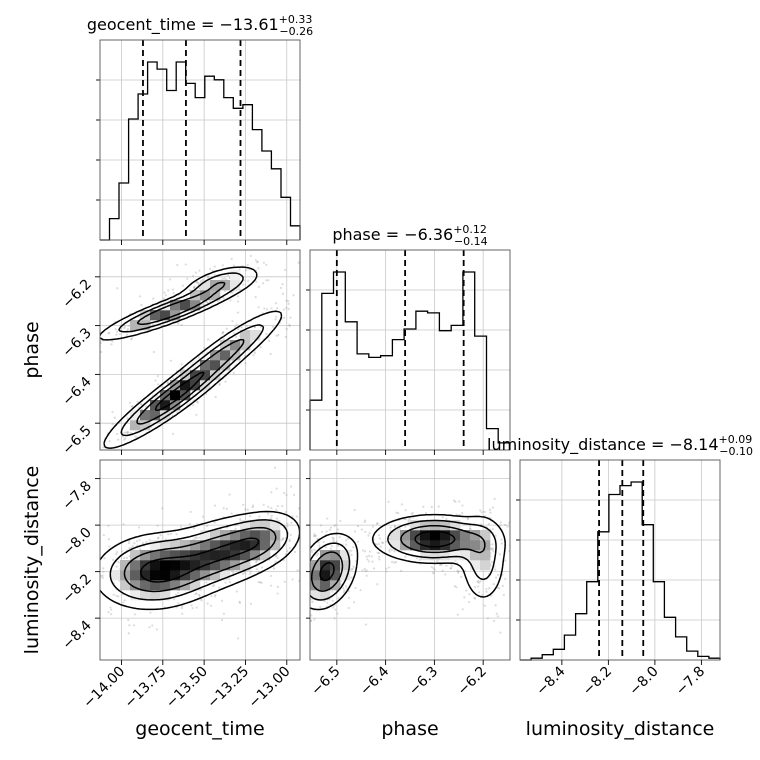 This screenshot has width=760, height=760. I want to click on phase-hist-histogram, so click(410, 360).